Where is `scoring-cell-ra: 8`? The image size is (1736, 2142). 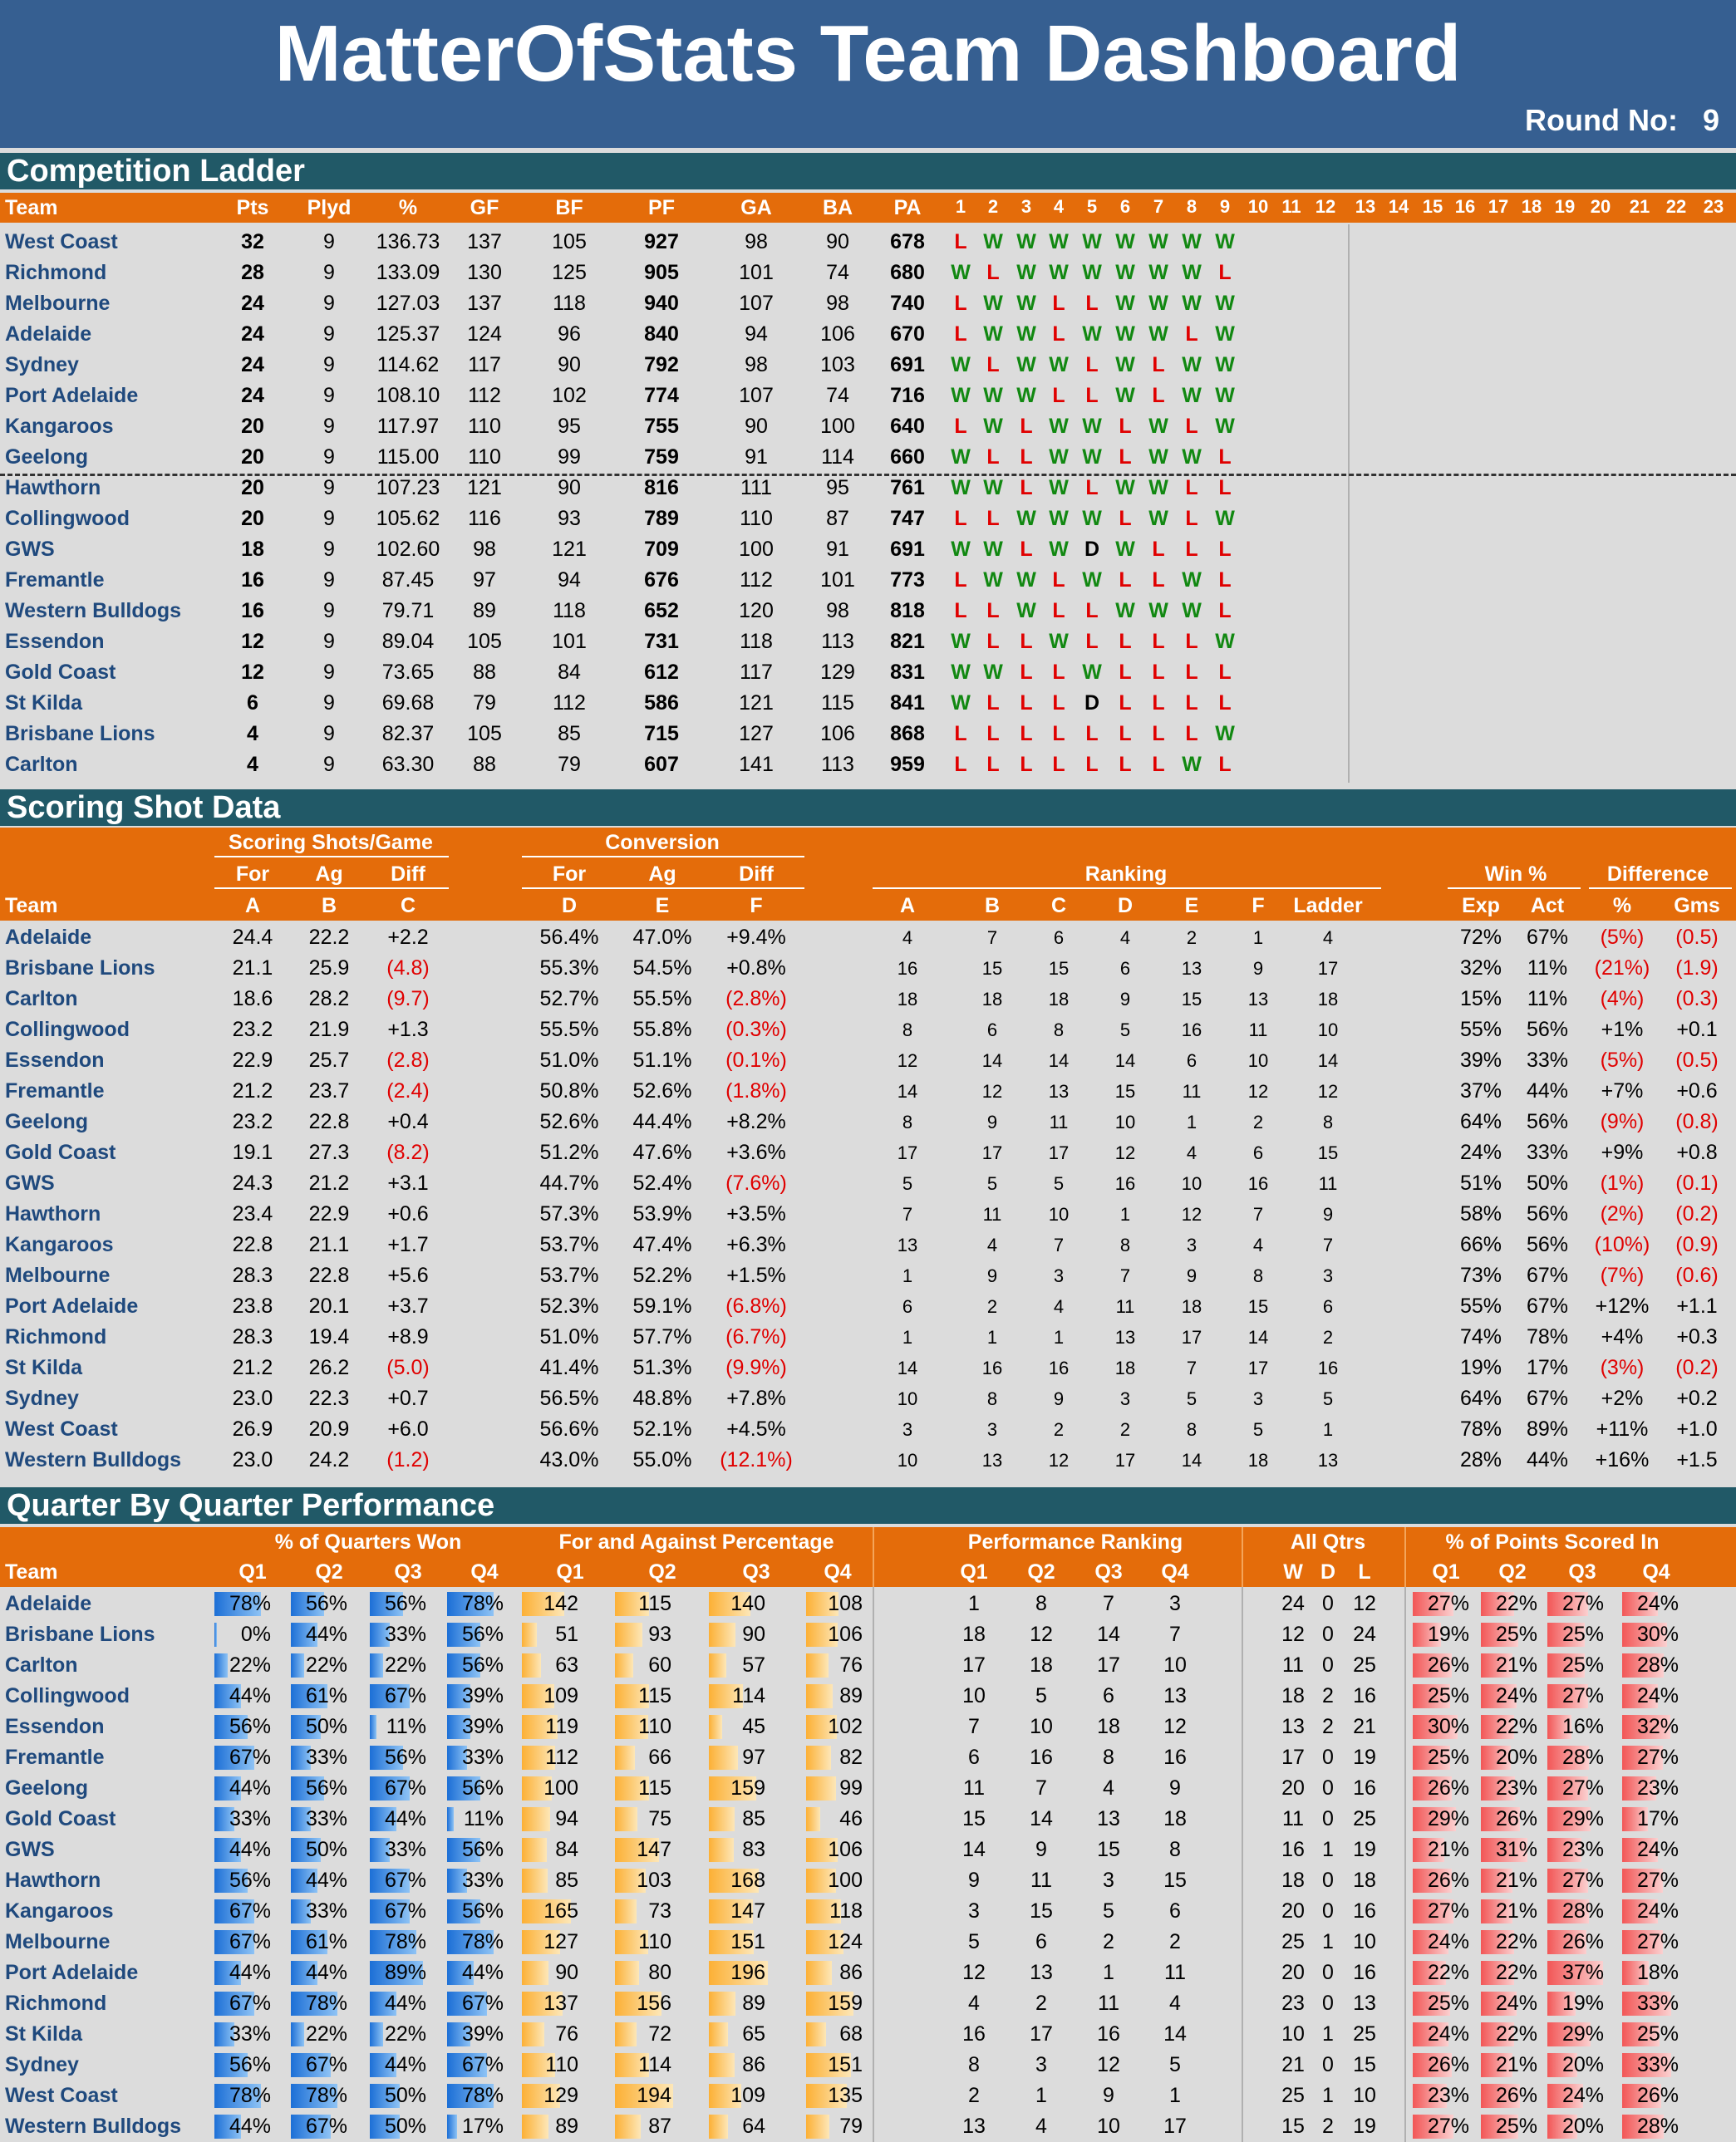
scoring-cell-ra: 8 is located at coordinates (907, 1122).